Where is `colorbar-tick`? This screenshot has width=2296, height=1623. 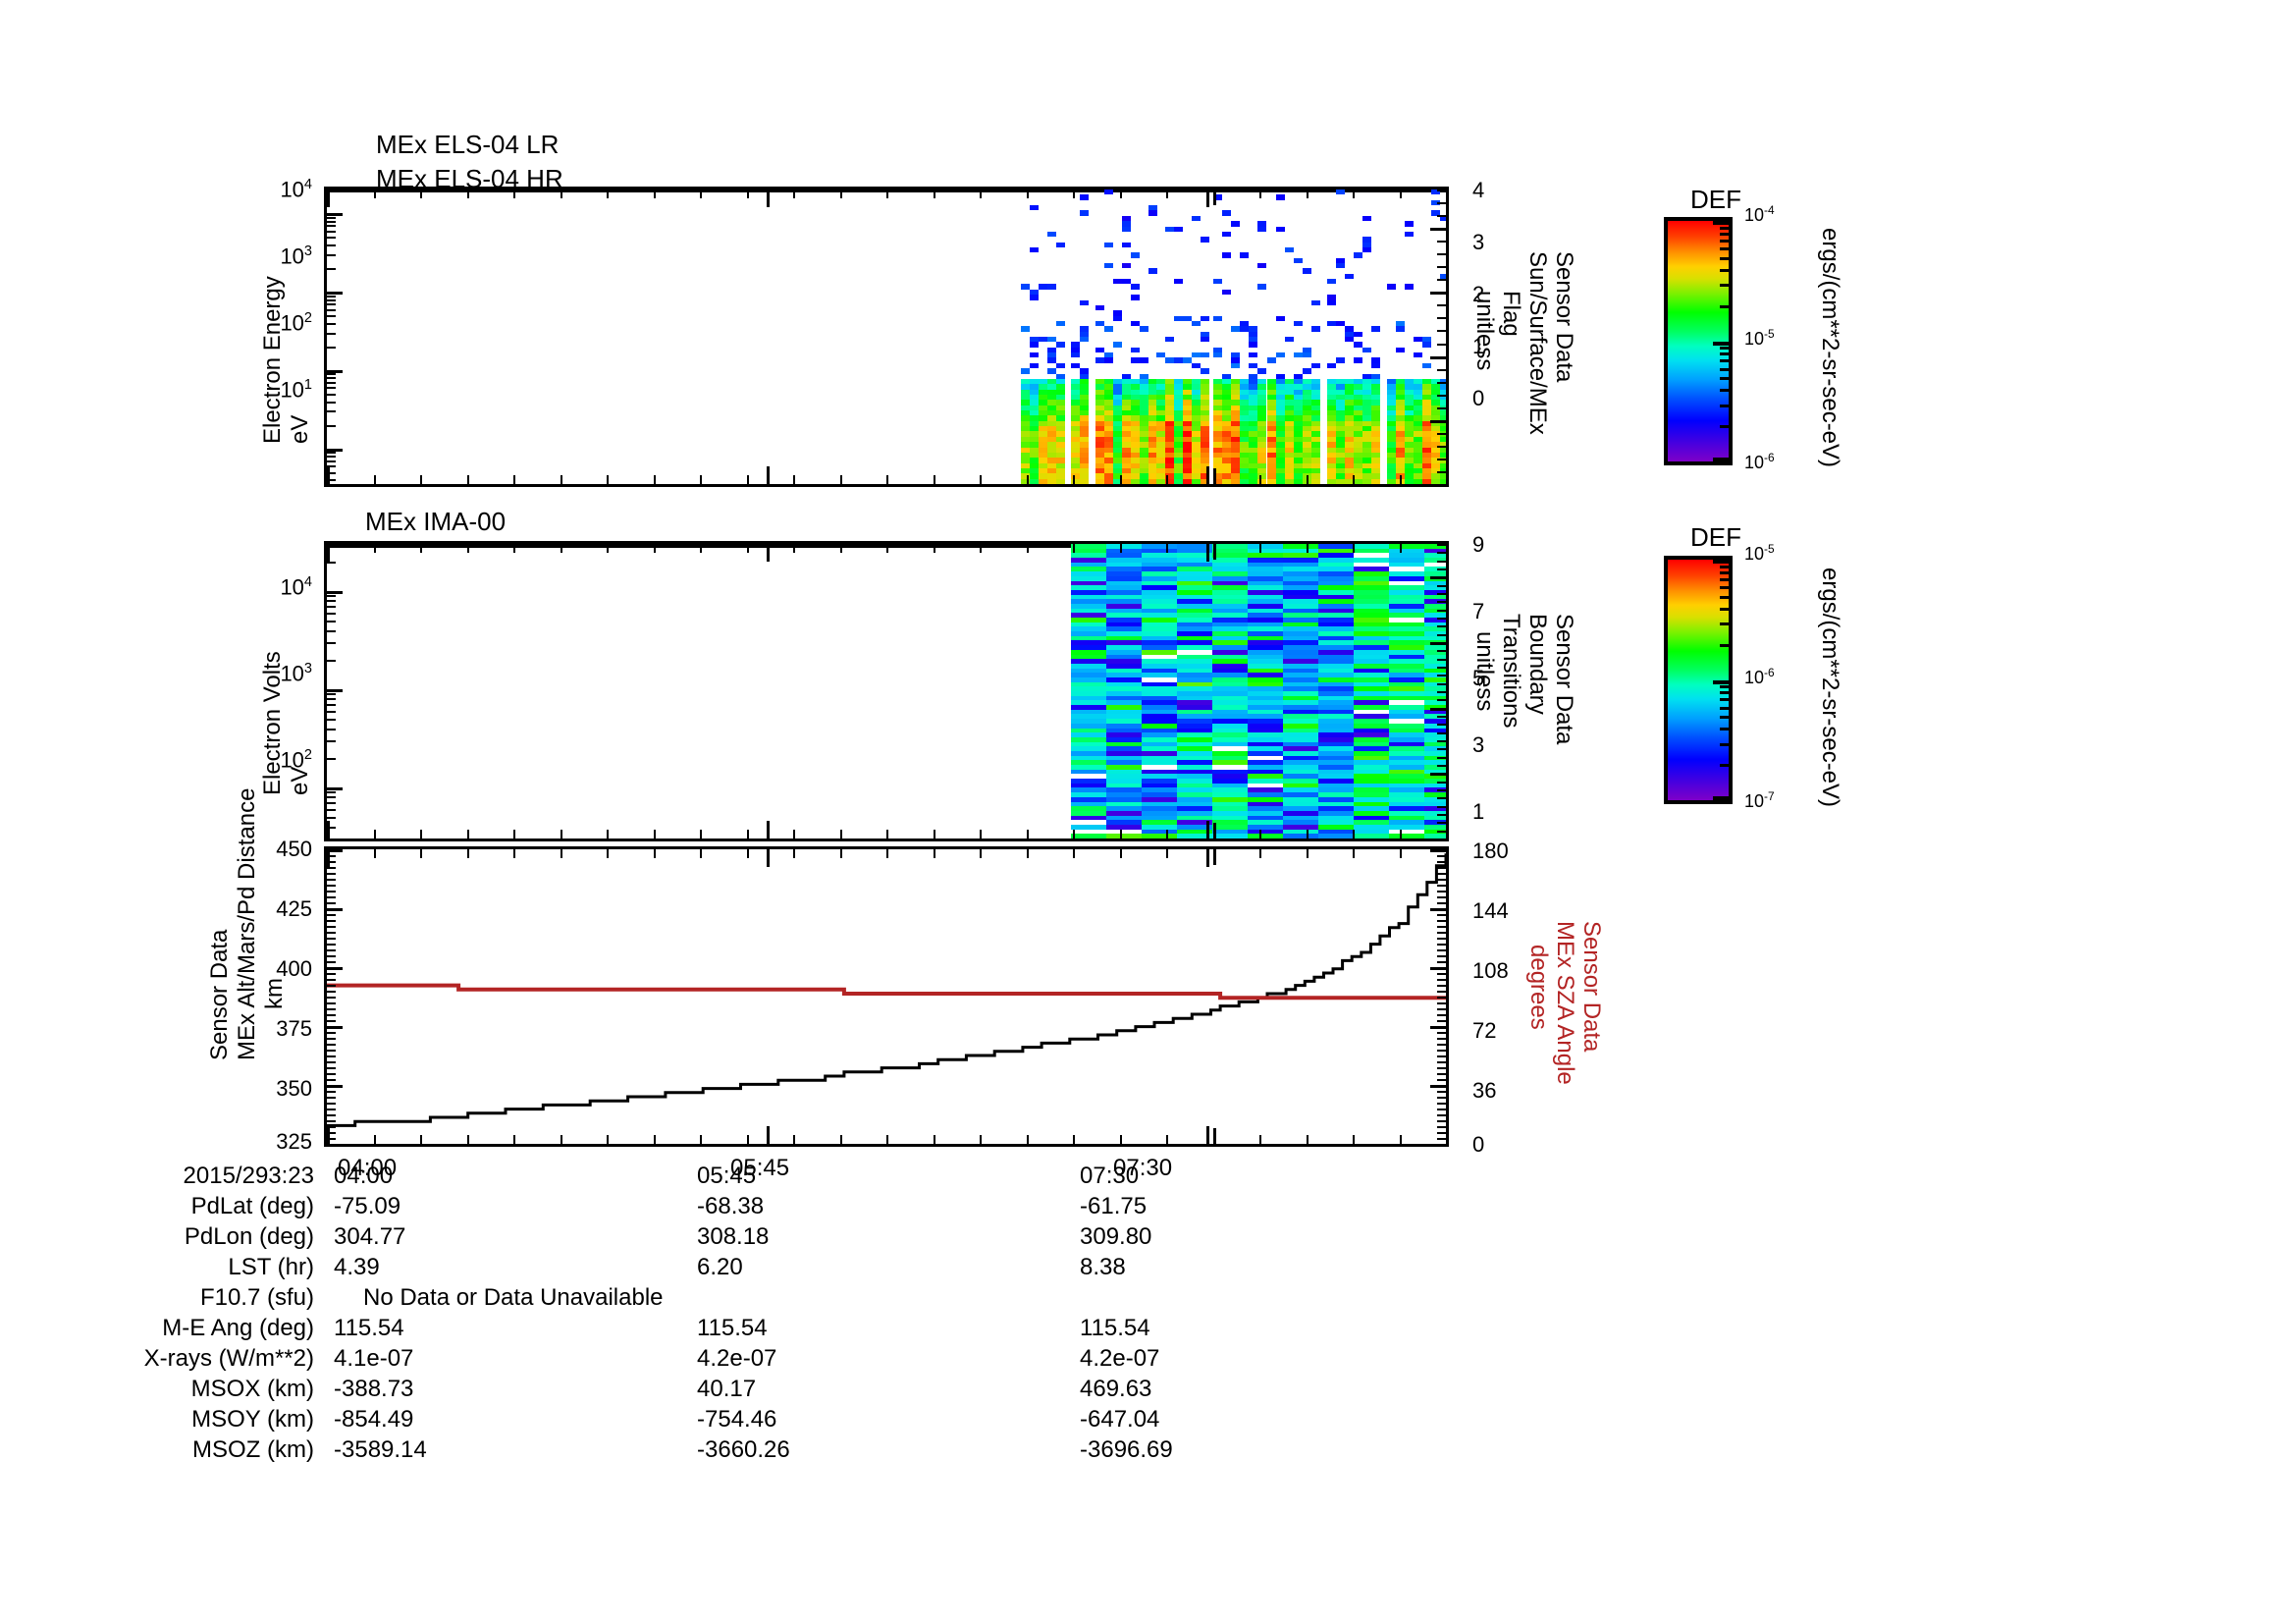 colorbar-tick is located at coordinates (1724, 567).